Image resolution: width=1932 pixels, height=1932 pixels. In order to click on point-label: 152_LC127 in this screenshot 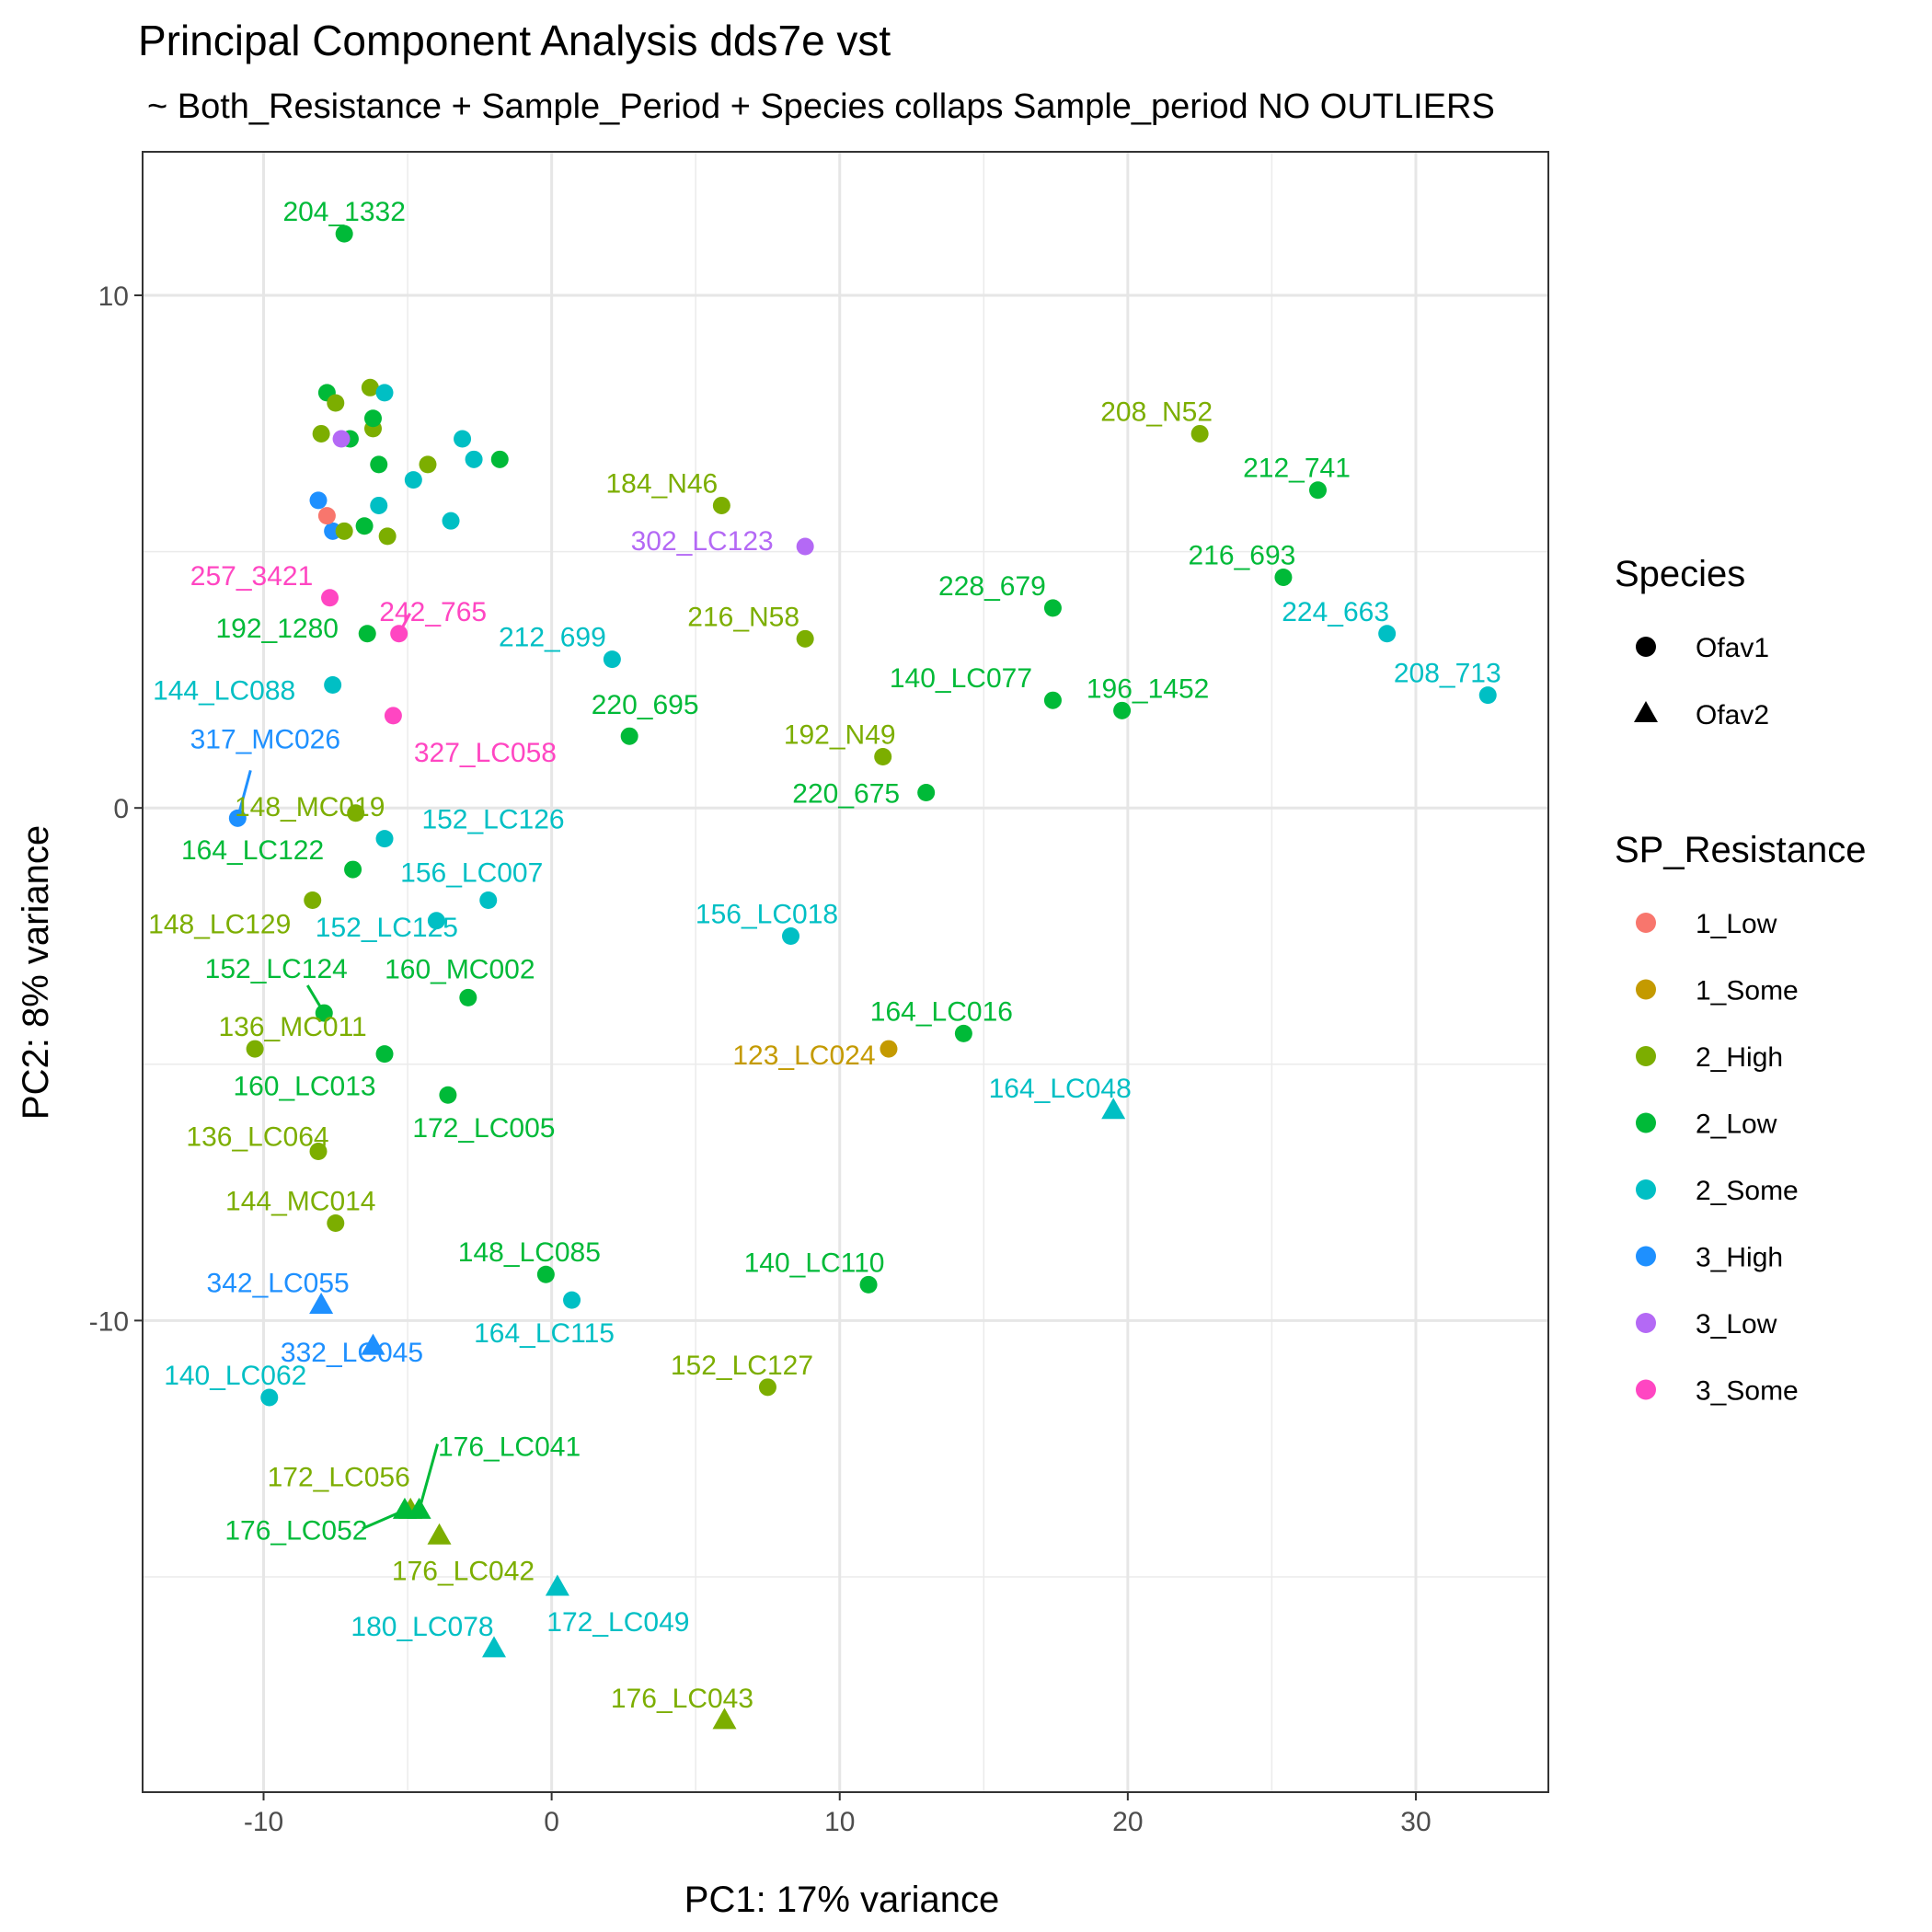, I will do `click(742, 1366)`.